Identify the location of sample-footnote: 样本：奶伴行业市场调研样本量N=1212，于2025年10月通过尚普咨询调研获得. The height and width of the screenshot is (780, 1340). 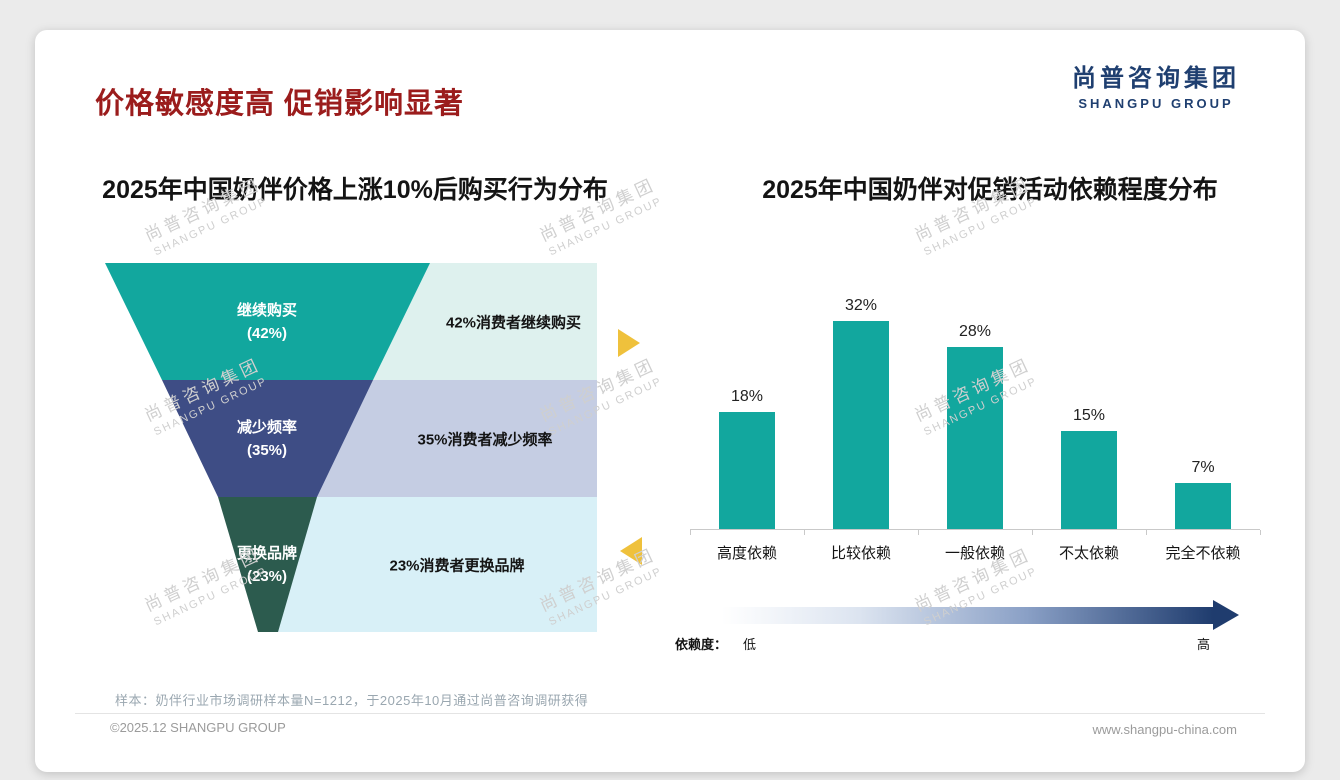
(352, 700).